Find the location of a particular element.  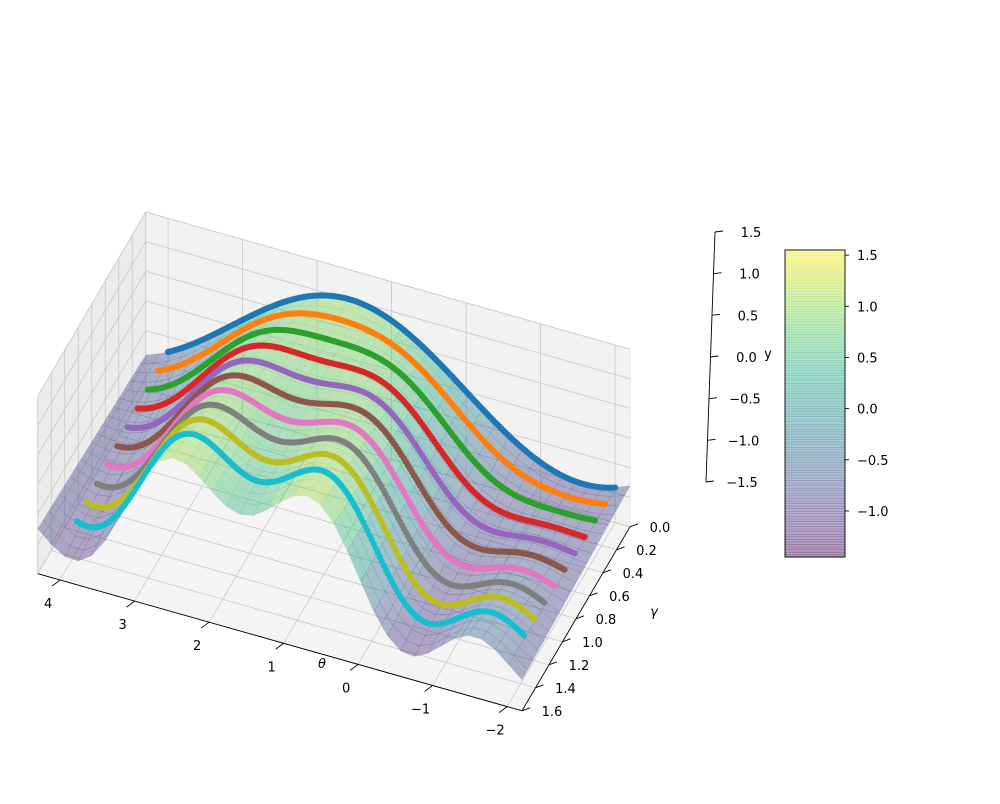

x-tick-label: 0 is located at coordinates (346, 688).